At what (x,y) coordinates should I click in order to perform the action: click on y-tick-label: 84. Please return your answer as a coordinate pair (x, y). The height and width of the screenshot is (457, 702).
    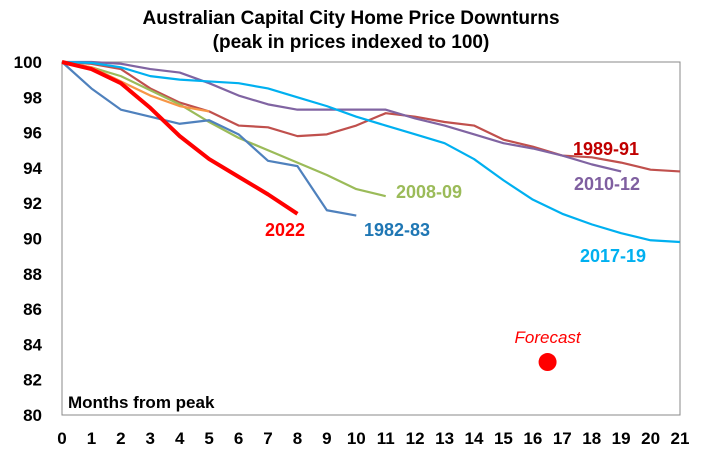
    Looking at the image, I should click on (32, 344).